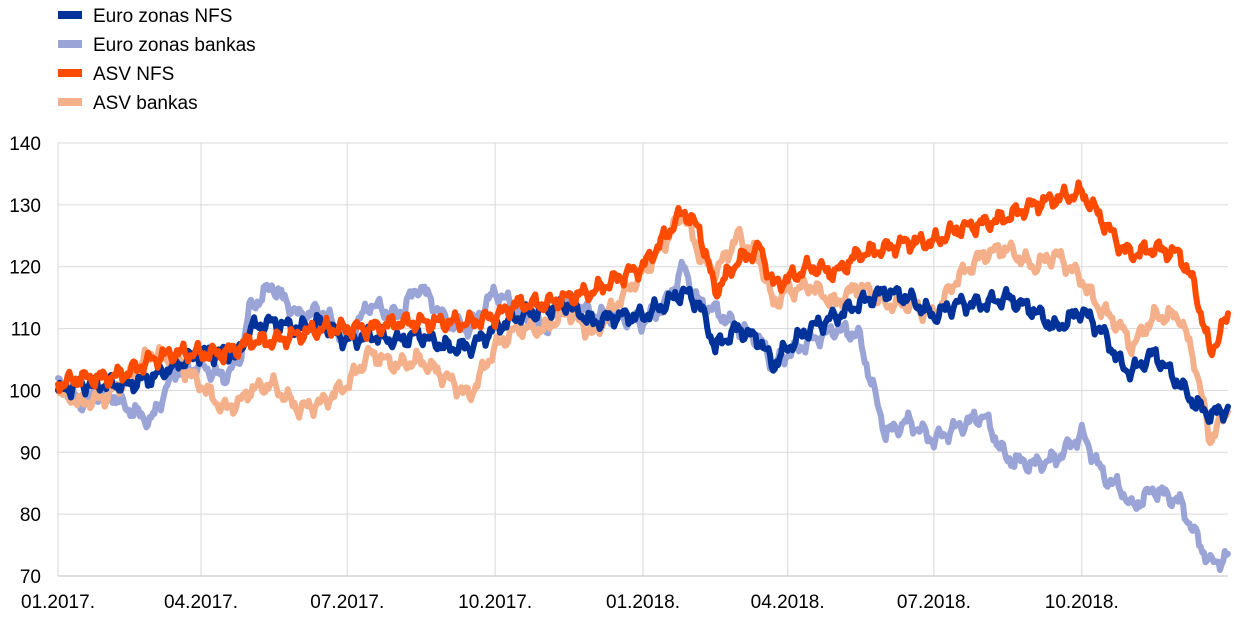  Describe the element at coordinates (58, 602) in the screenshot. I see `x-tick-label-0: 01.2017.` at that location.